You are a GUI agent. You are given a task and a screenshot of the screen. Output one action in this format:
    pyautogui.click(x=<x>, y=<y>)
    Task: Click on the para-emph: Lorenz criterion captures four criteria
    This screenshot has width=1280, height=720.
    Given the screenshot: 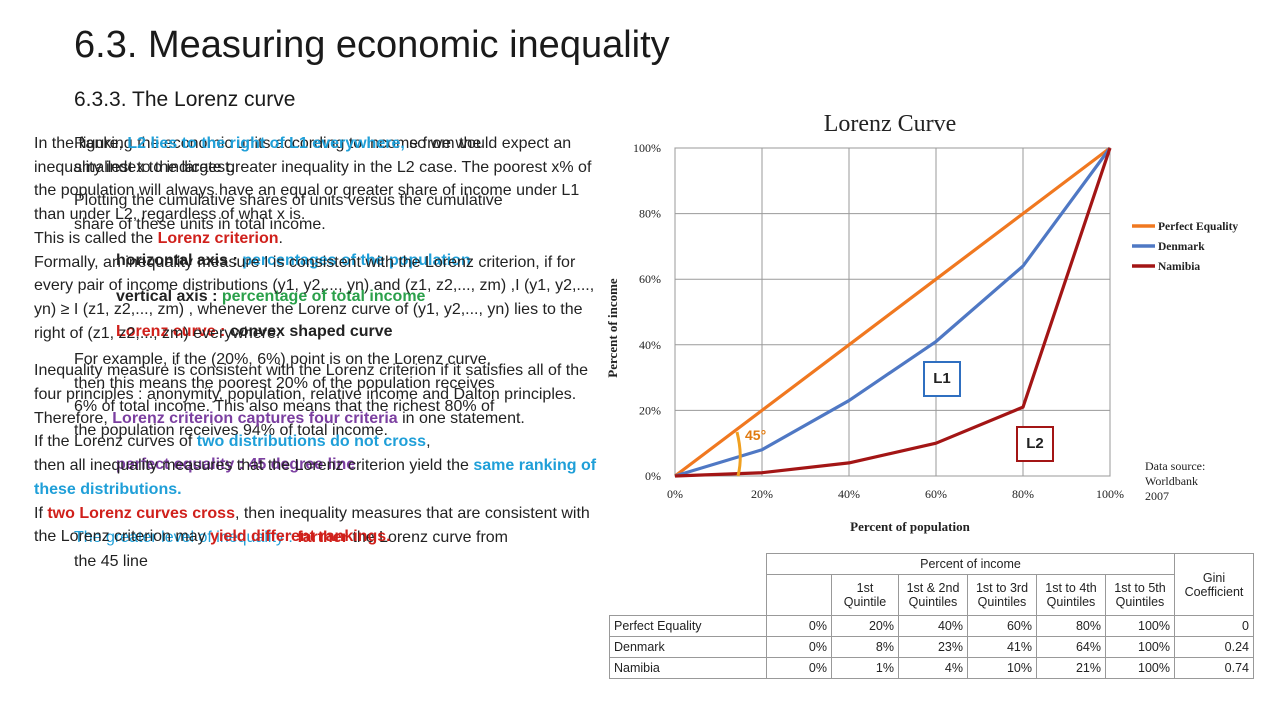 What is the action you would take?
    pyautogui.click(x=255, y=418)
    